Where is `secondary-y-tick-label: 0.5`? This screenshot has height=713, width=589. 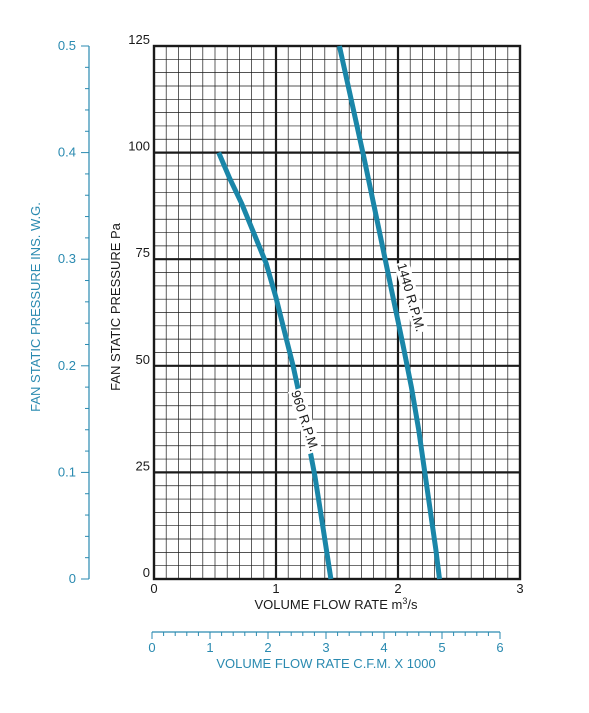
secondary-y-tick-label: 0.5 is located at coordinates (67, 45).